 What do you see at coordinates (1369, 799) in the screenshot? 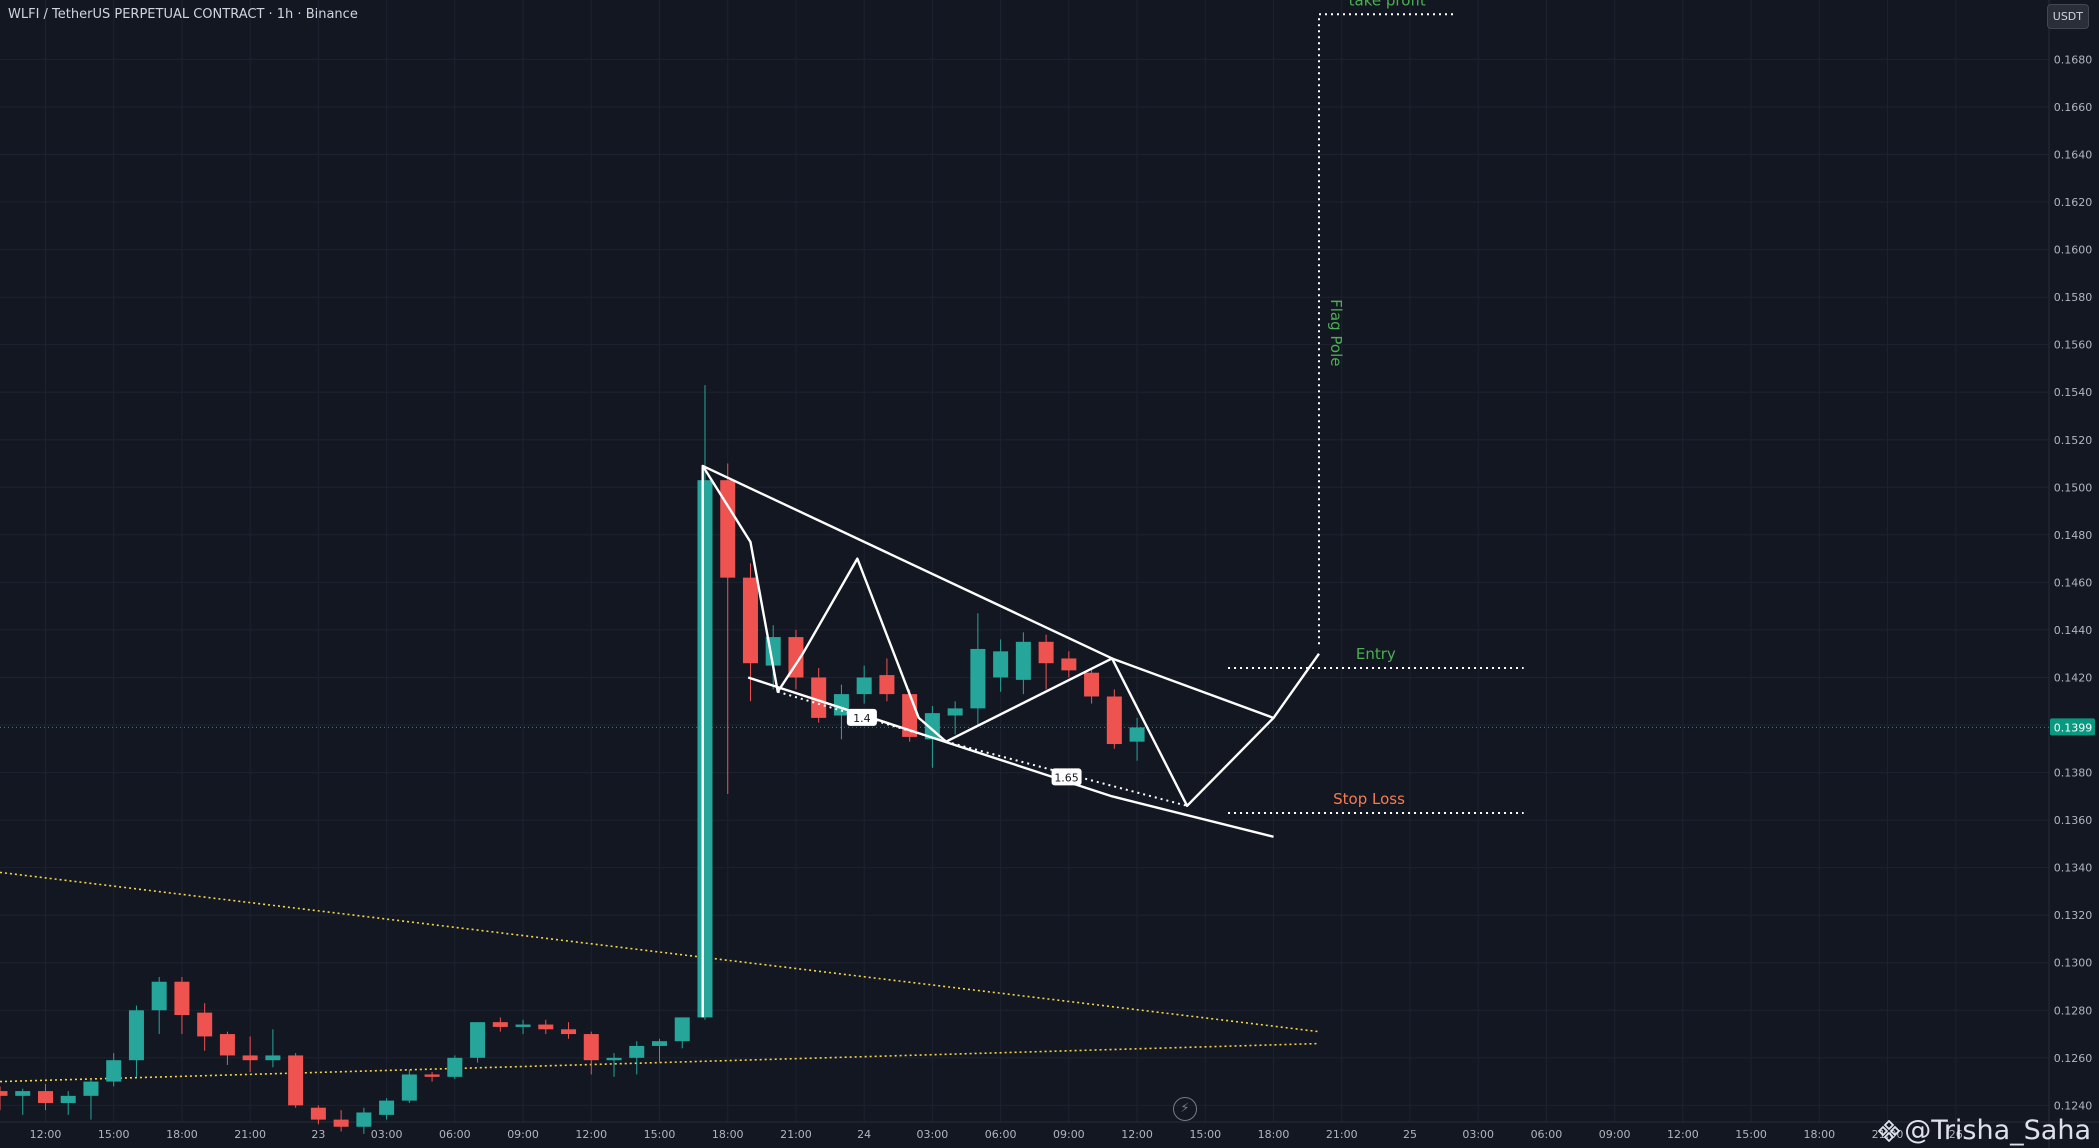
I see `stop-loss-label: Stop Loss` at bounding box center [1369, 799].